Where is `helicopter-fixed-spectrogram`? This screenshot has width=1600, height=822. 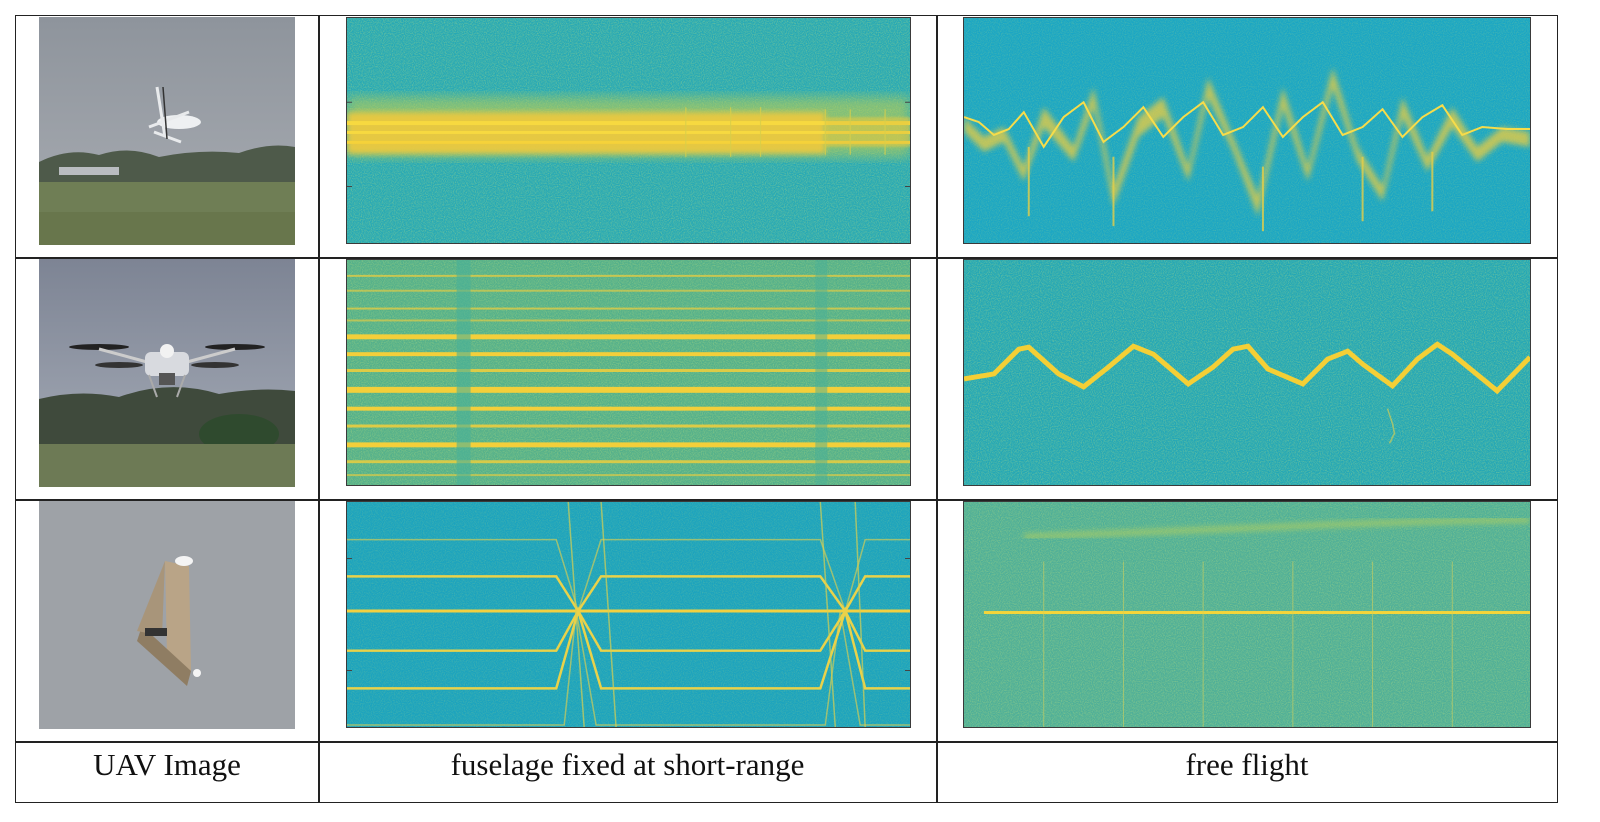
helicopter-fixed-spectrogram is located at coordinates (628, 130).